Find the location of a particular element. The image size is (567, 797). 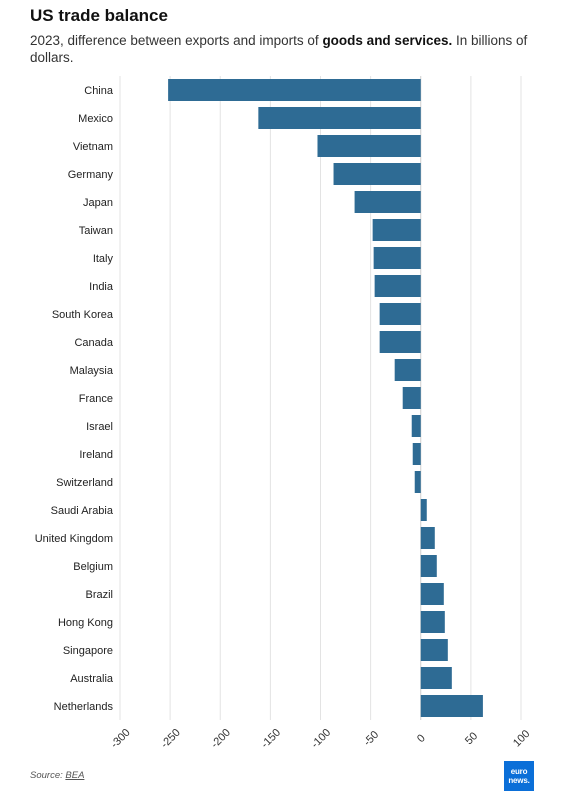

euronews-logo: euro news. is located at coordinates (519, 776).